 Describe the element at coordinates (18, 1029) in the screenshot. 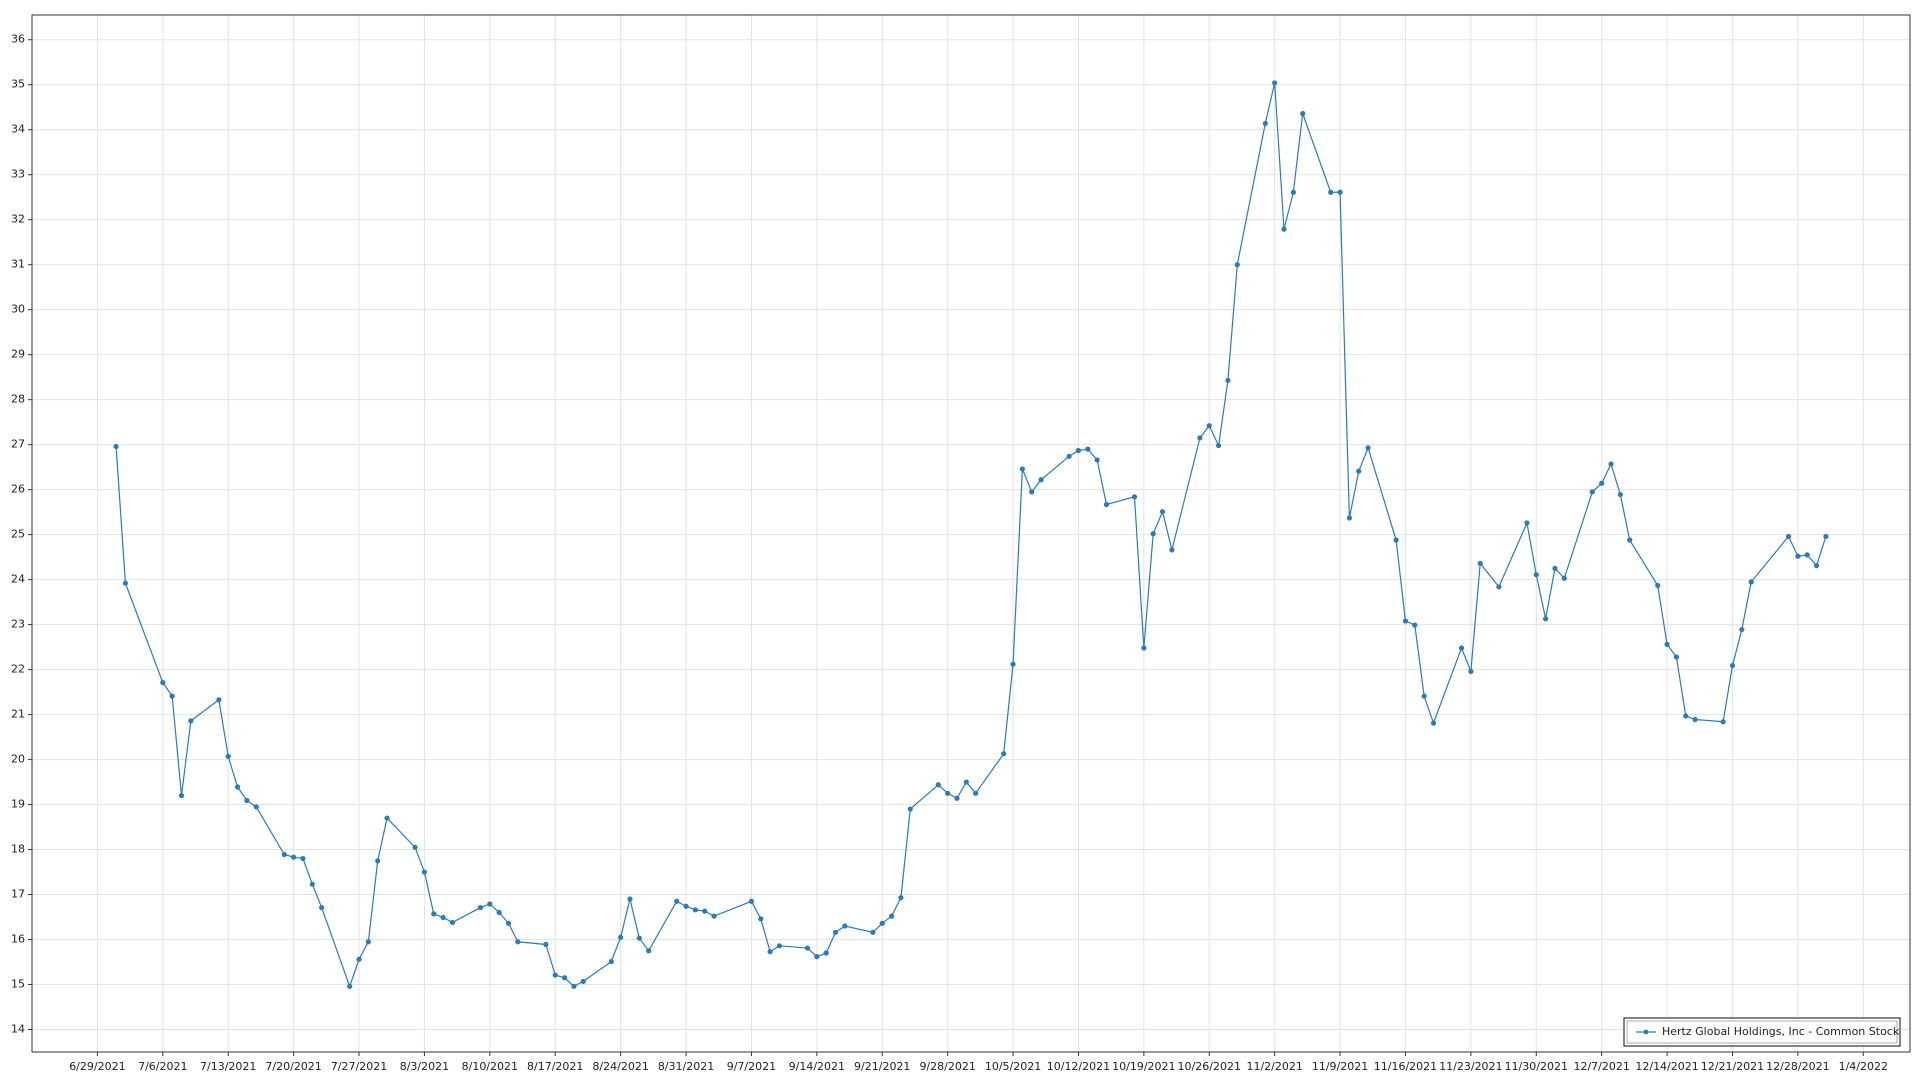

I see `y-tick-label: 14` at that location.